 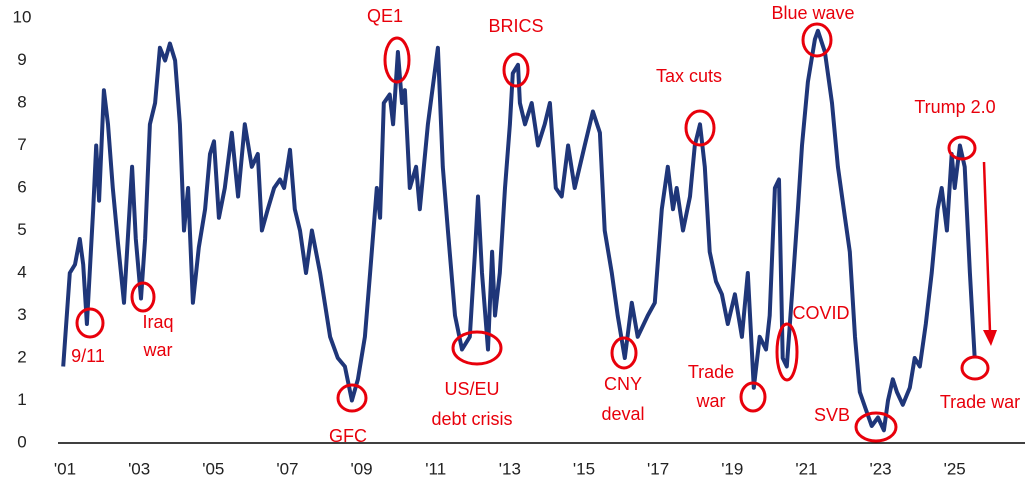 What do you see at coordinates (806, 468) in the screenshot?
I see `x-tick-label: '21` at bounding box center [806, 468].